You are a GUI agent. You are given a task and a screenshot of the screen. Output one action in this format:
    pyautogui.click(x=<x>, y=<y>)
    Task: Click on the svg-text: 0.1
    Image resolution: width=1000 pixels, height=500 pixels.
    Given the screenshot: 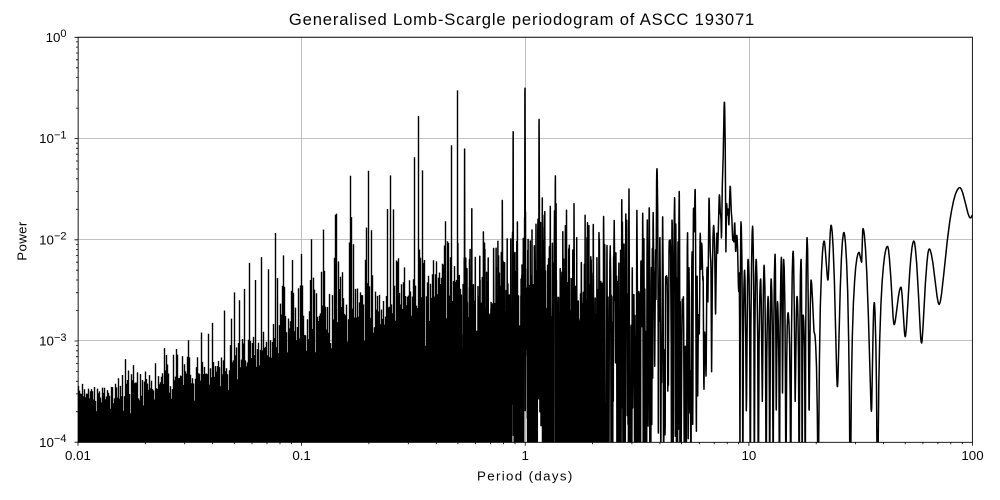 What is the action you would take?
    pyautogui.click(x=301, y=455)
    